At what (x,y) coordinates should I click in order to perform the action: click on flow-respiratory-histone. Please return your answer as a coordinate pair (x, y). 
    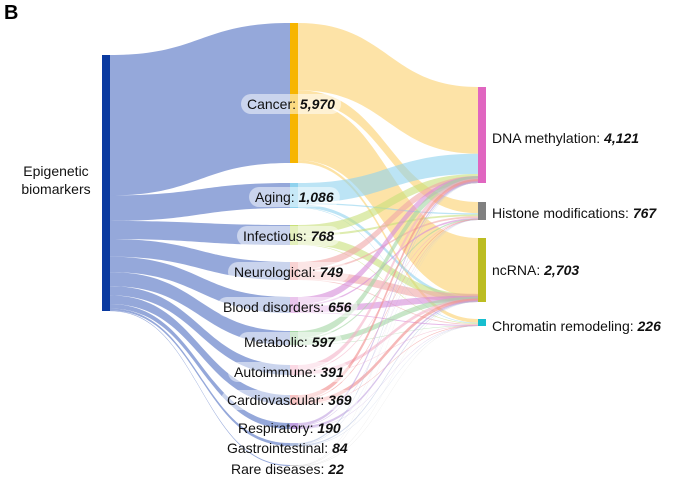
    Looking at the image, I should click on (388, 323).